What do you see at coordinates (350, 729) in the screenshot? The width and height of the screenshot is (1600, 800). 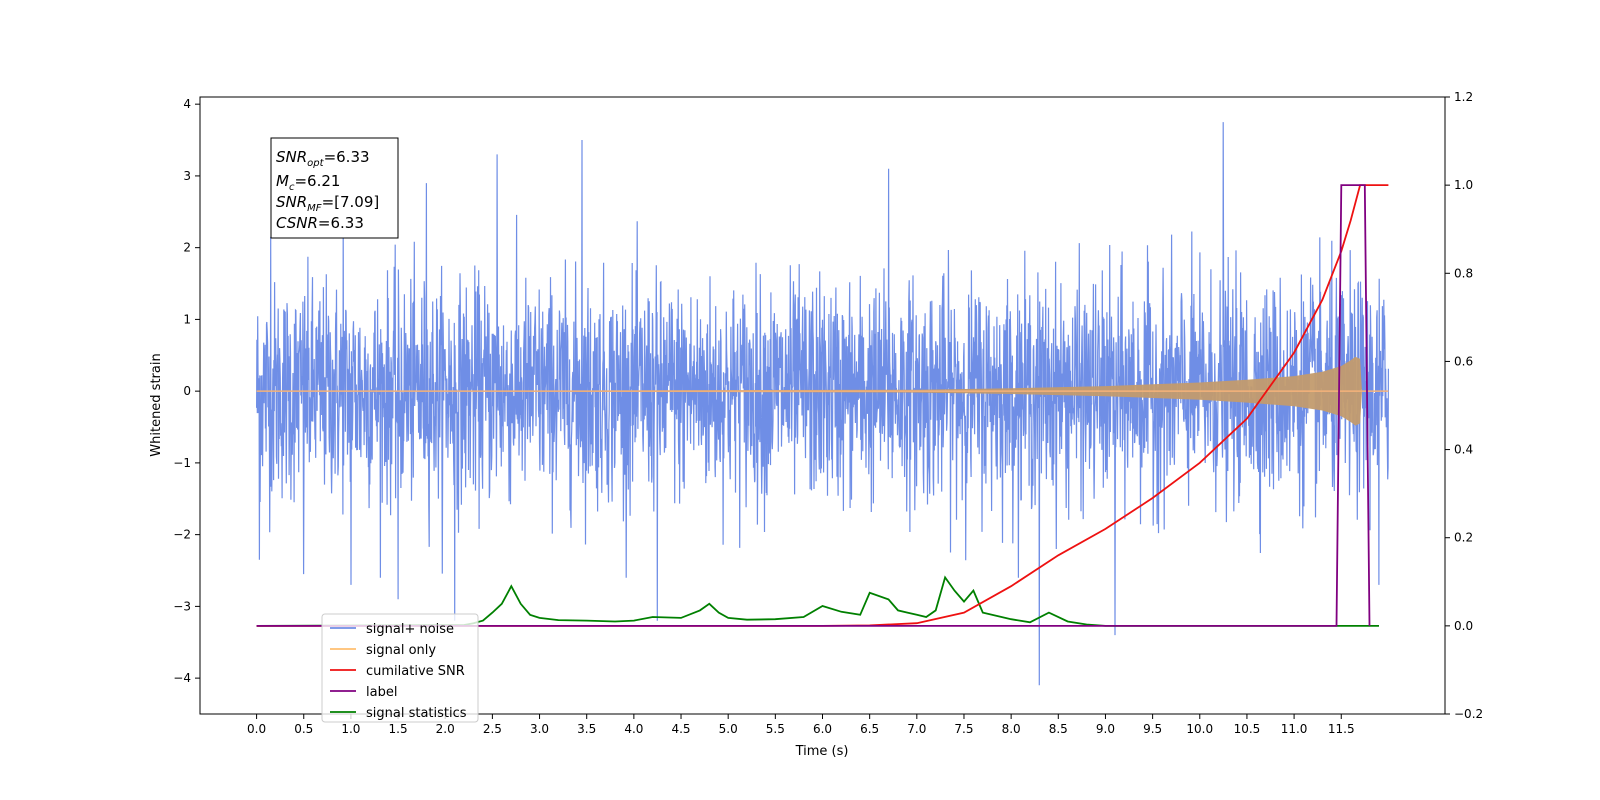 I see `x-tick-label: 1.0` at bounding box center [350, 729].